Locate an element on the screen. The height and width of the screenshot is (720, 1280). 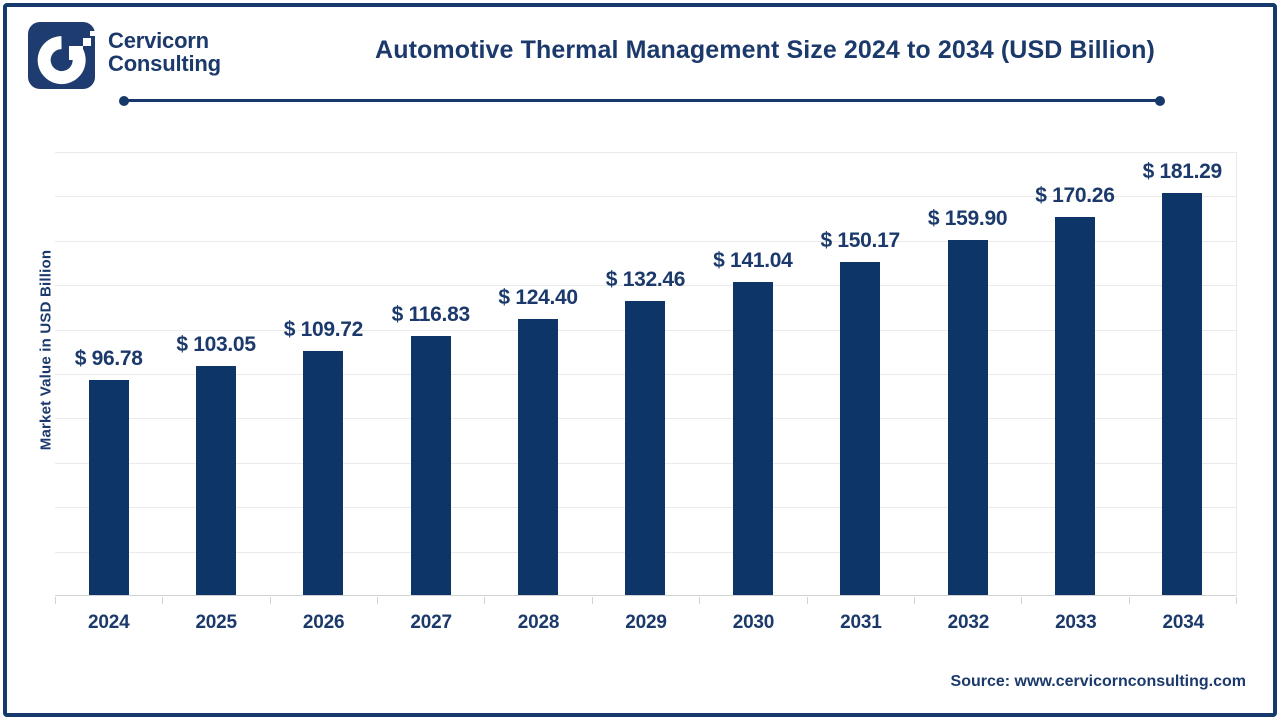
value-label-2026: $ 109.72 is located at coordinates (323, 330).